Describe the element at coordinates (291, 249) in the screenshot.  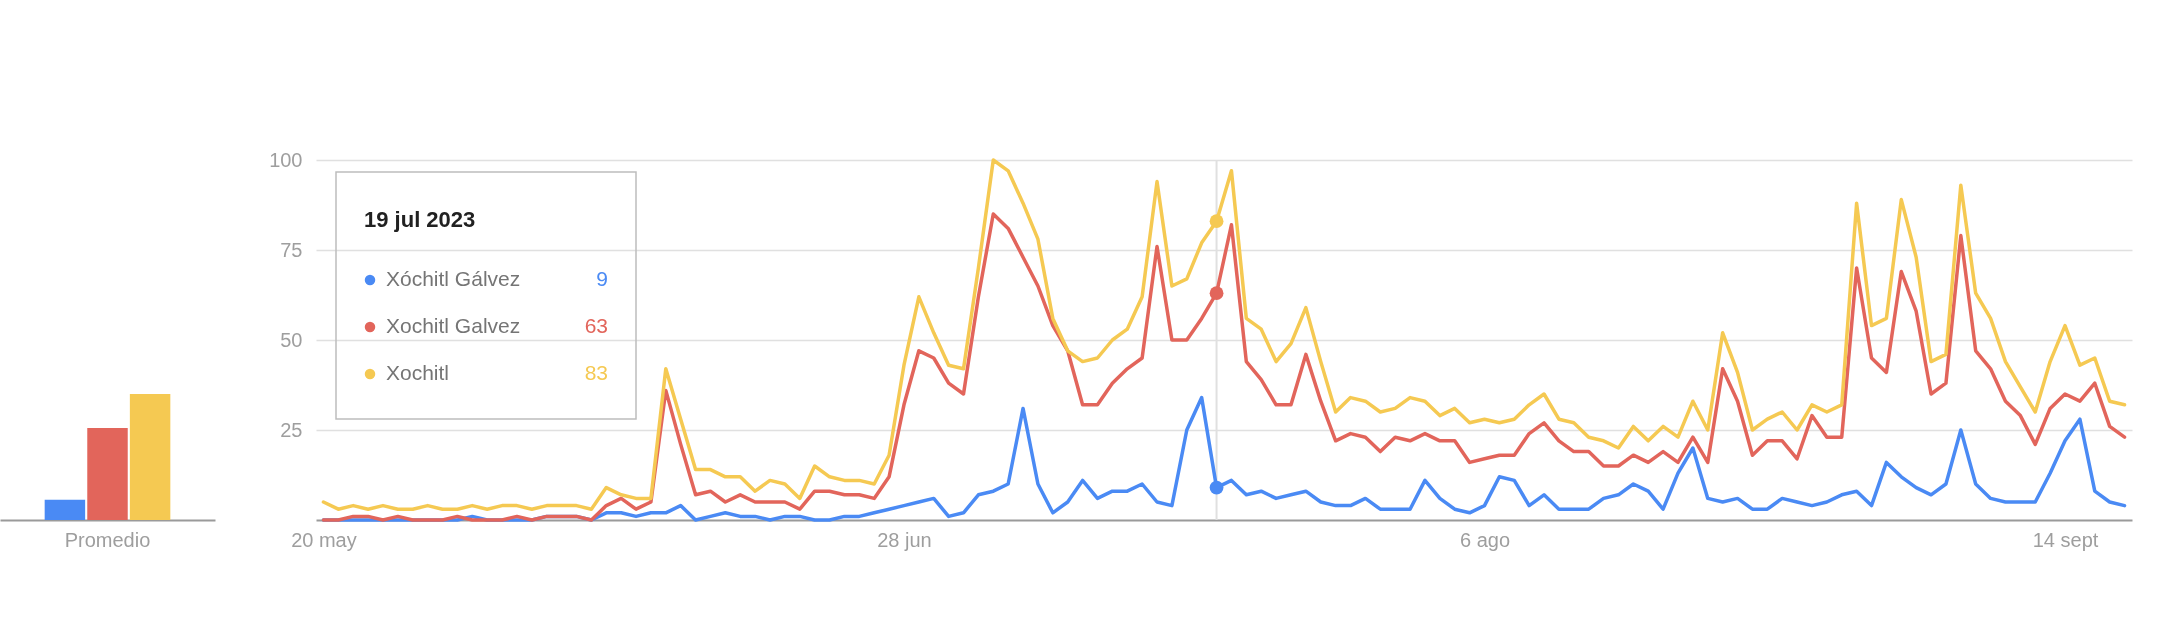
I see `y-tick-label: 75` at that location.